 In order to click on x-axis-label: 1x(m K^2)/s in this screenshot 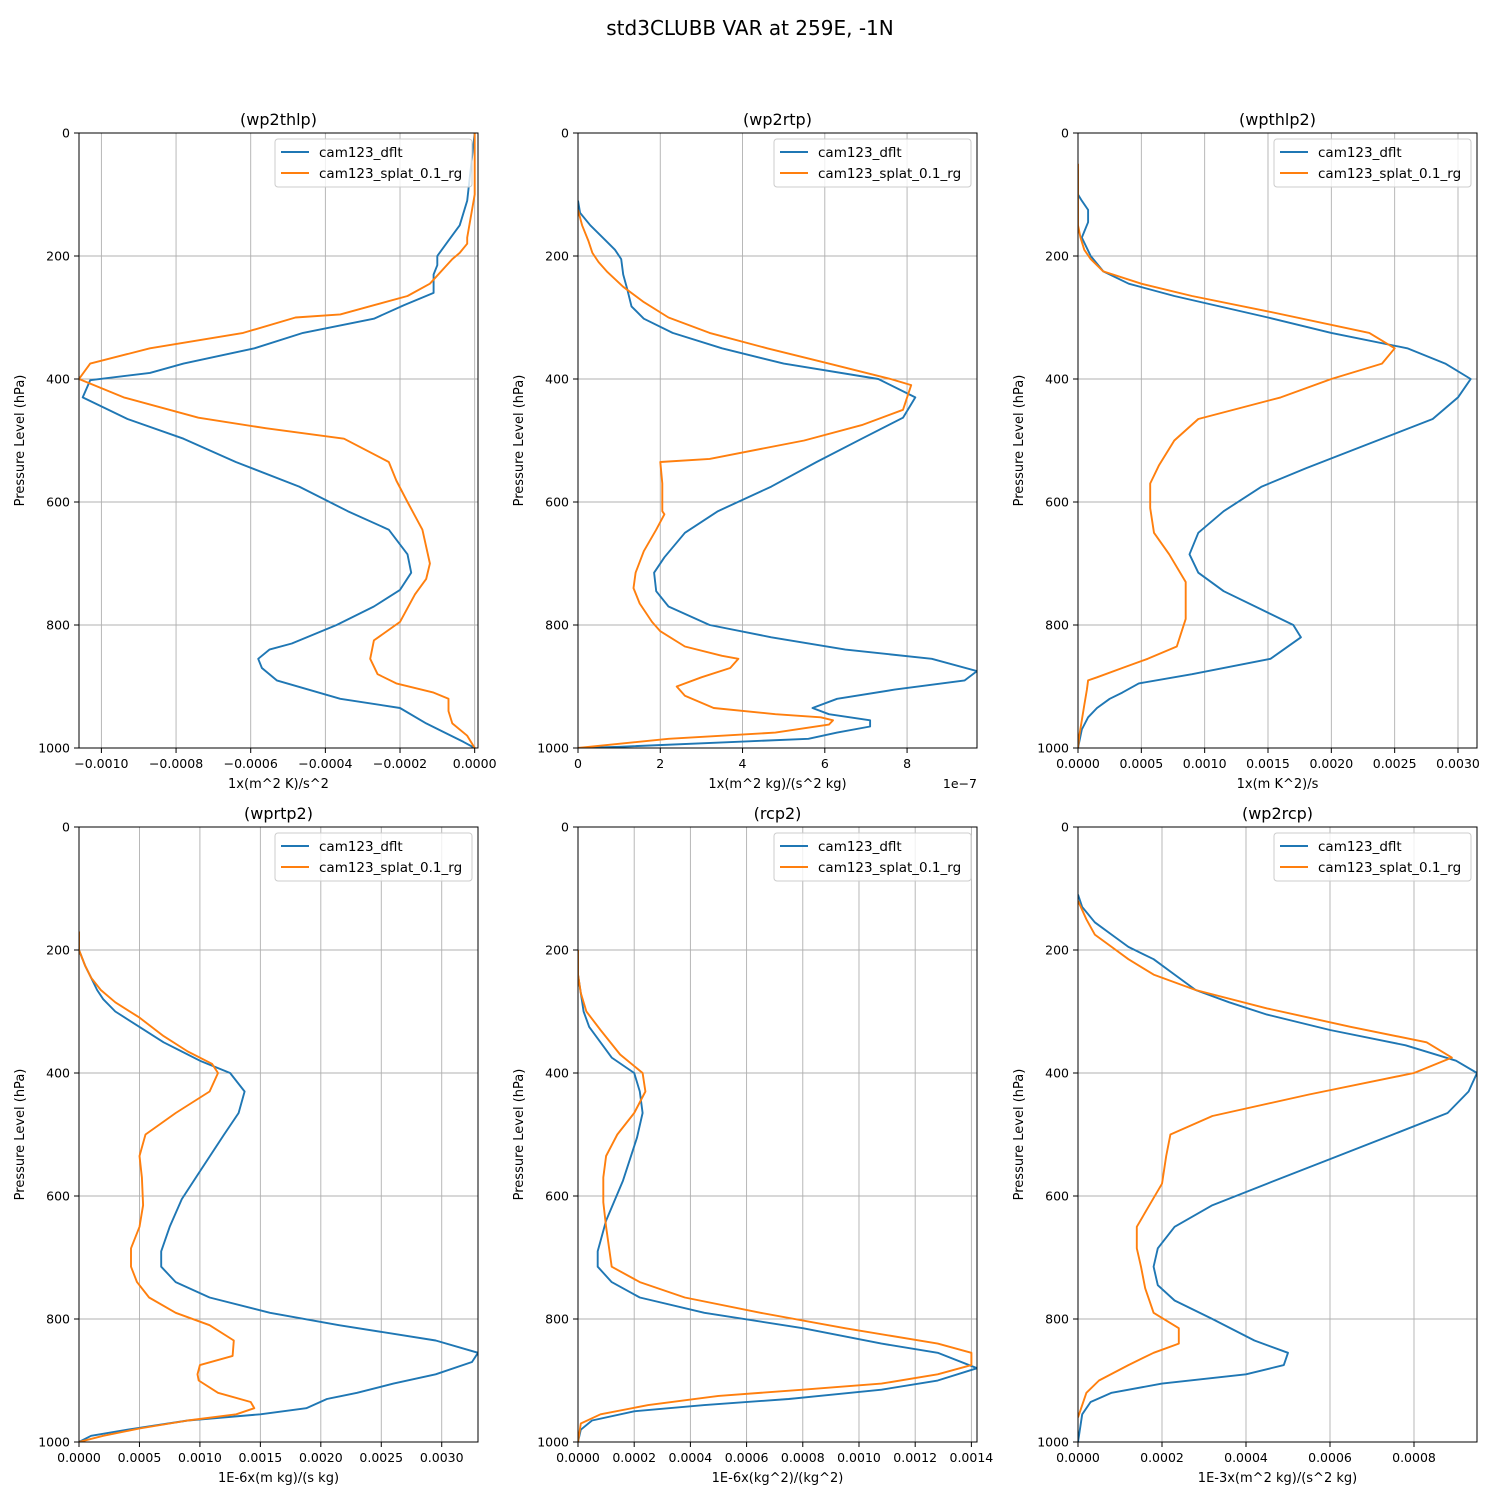, I will do `click(1278, 784)`.